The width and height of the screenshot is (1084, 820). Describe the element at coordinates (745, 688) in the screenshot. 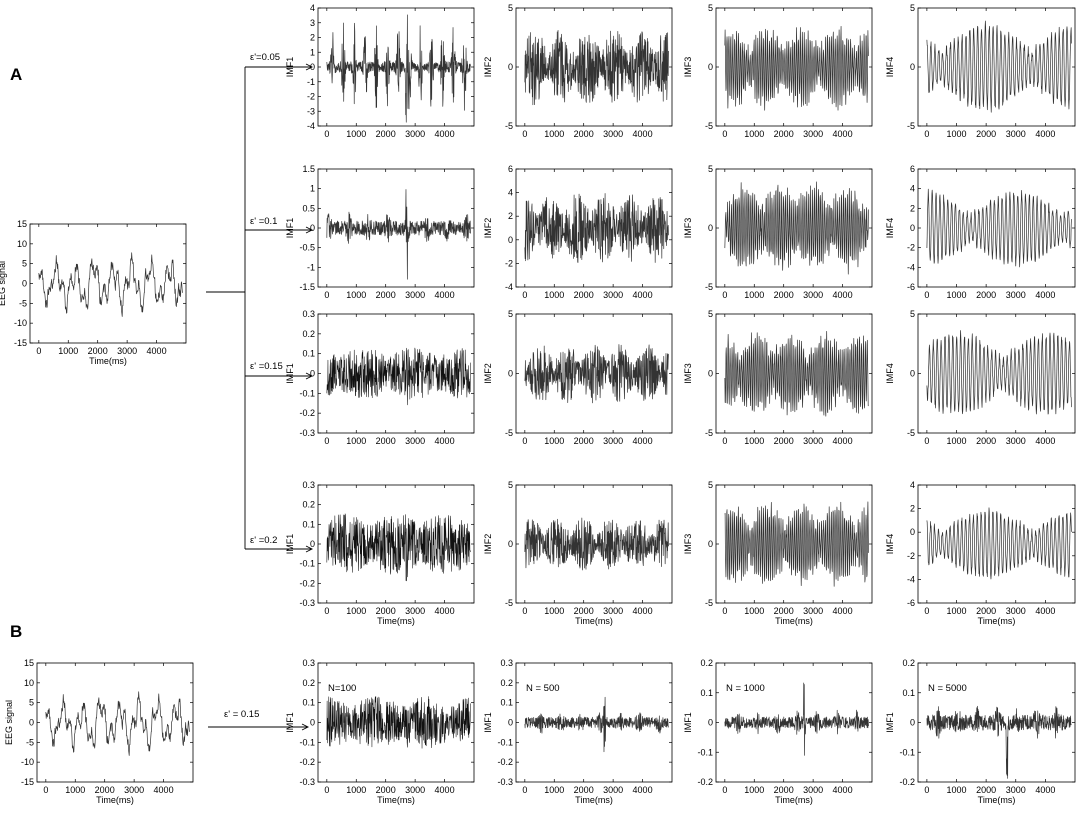

I see `ensemble-size-label: N = 1000` at that location.